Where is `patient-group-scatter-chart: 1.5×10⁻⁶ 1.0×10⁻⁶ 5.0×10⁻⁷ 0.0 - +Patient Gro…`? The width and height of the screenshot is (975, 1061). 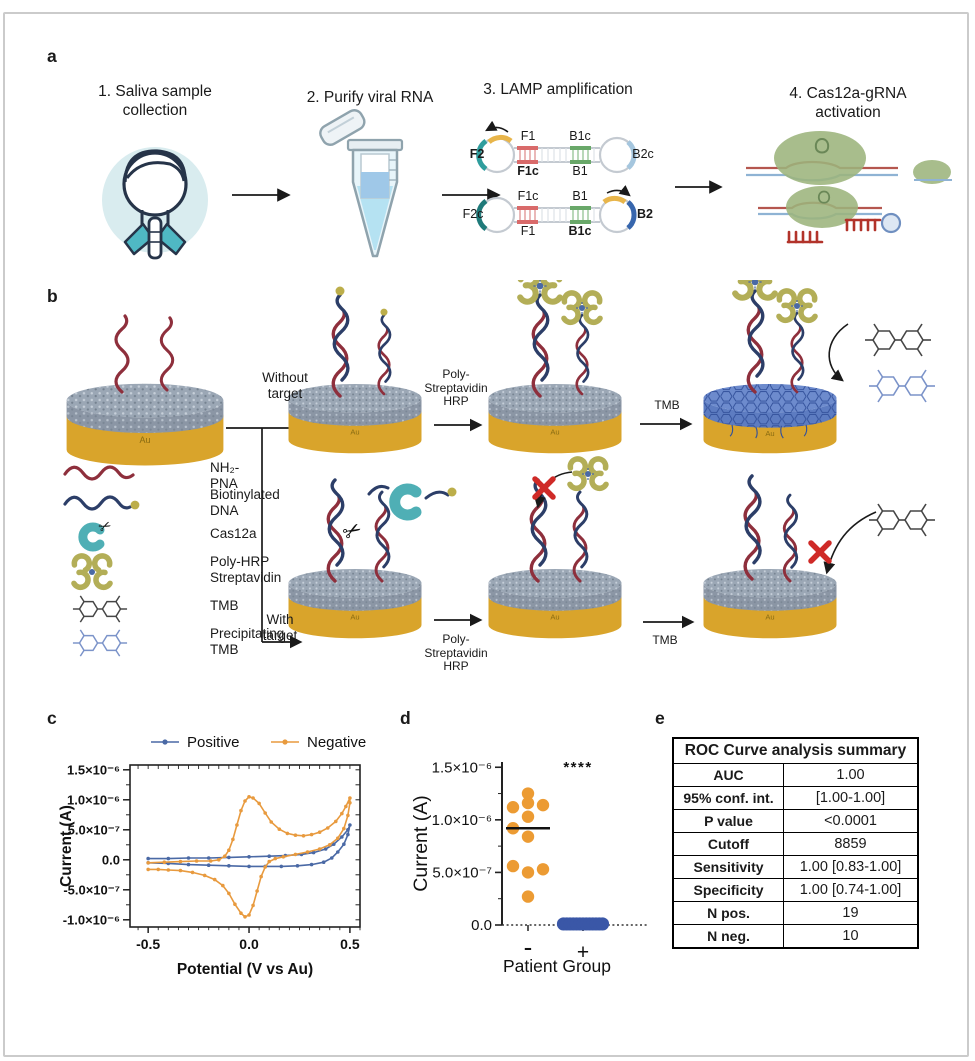
patient-group-scatter-chart: 1.5×10⁻⁶ 1.0×10⁻⁶ 5.0×10⁻⁷ 0.0 - +Patient Gro… is located at coordinates (528, 867).